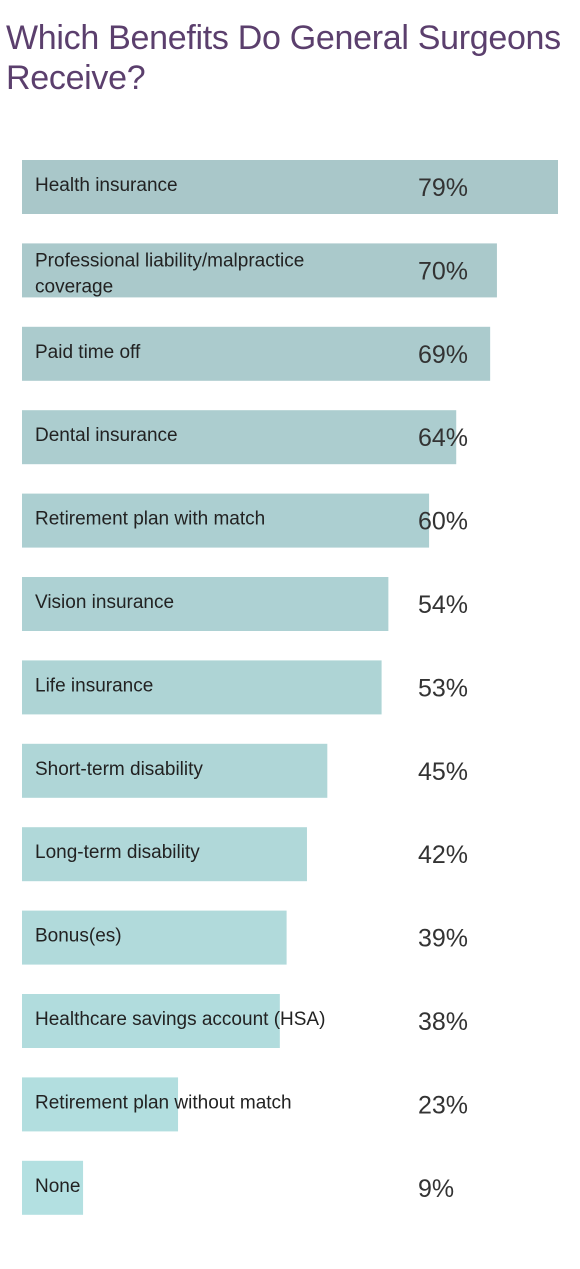 The height and width of the screenshot is (1269, 580). What do you see at coordinates (57, 1186) in the screenshot?
I see `bar-label-none: None` at bounding box center [57, 1186].